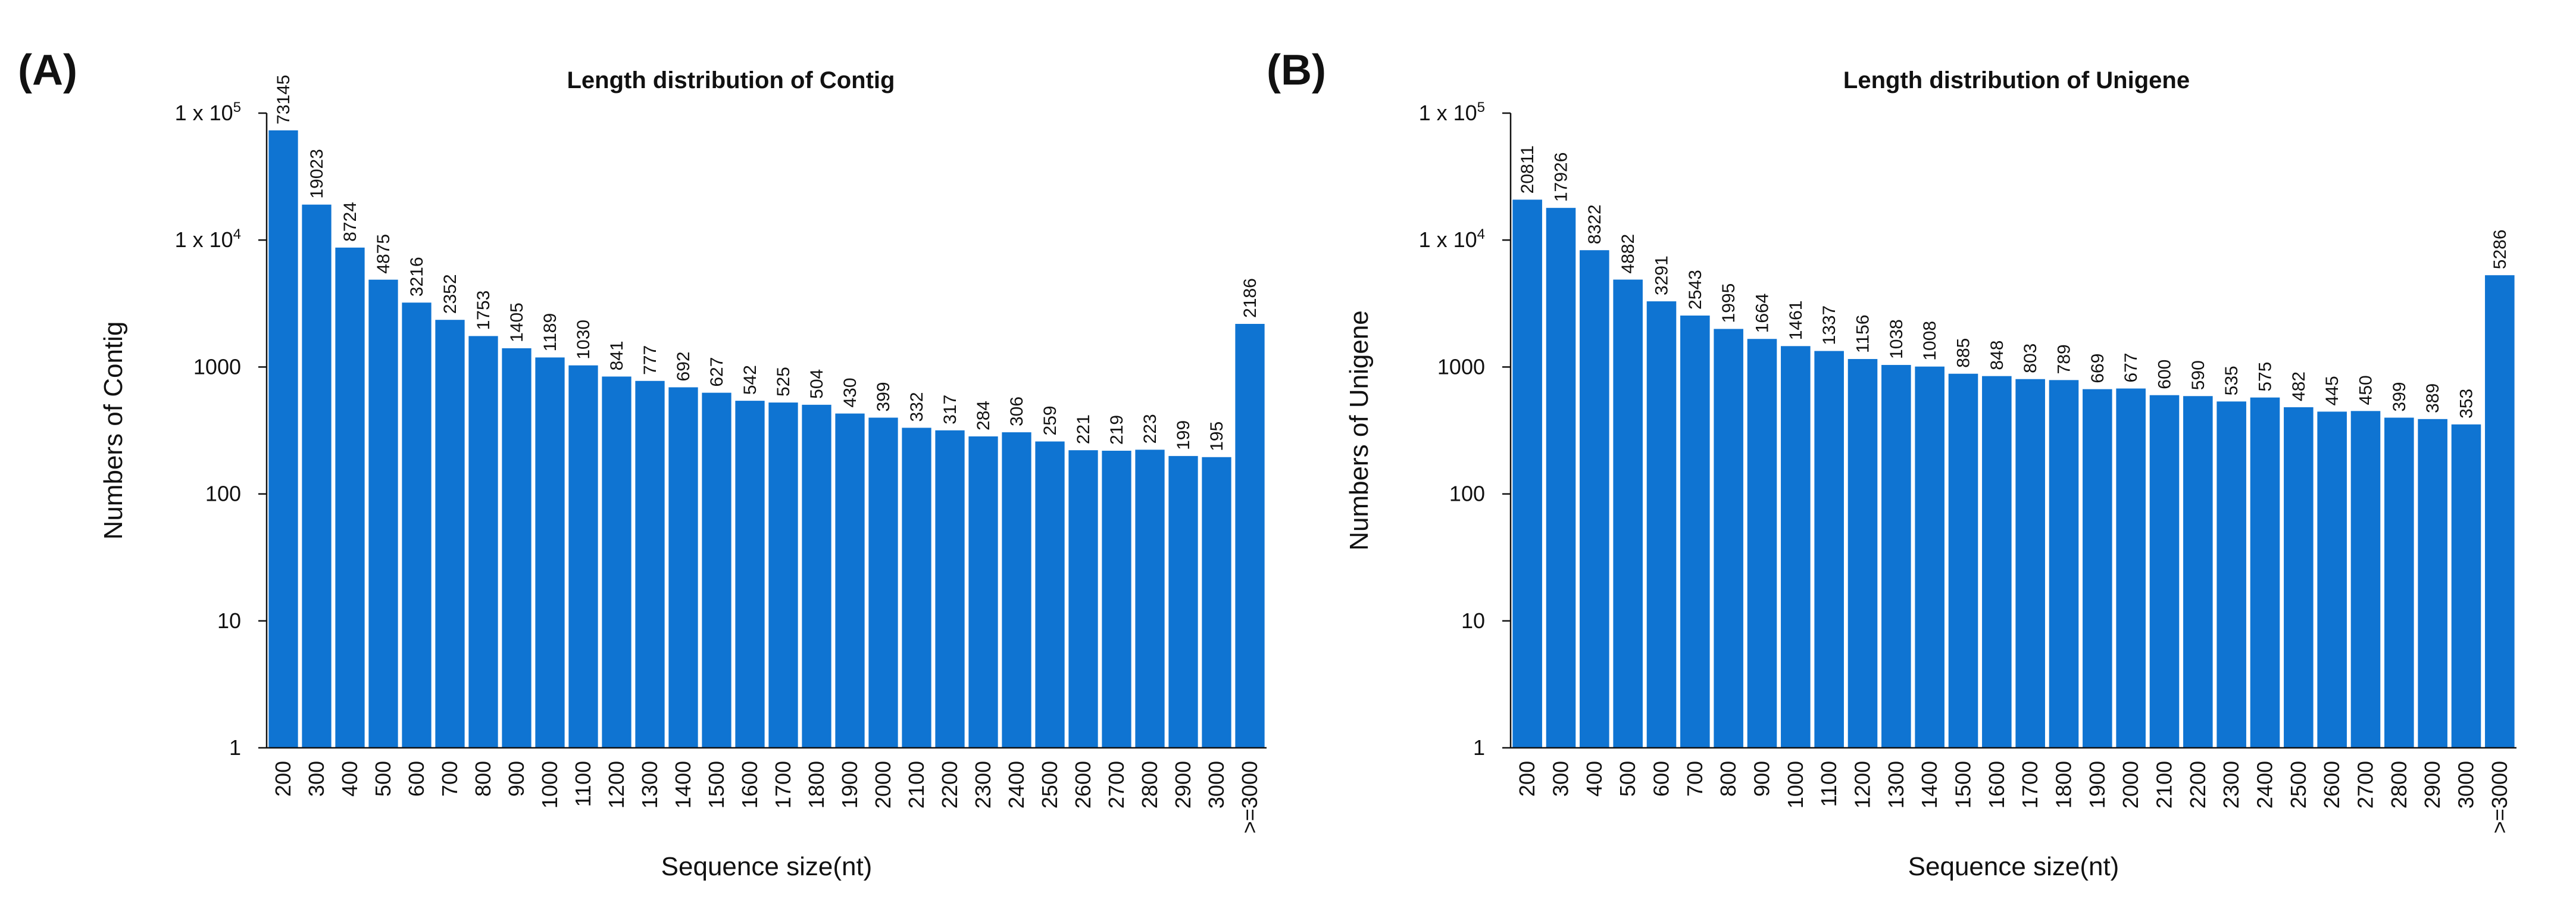 Image resolution: width=2576 pixels, height=905 pixels. Describe the element at coordinates (1628, 254) in the screenshot. I see `data-label: 4882` at that location.